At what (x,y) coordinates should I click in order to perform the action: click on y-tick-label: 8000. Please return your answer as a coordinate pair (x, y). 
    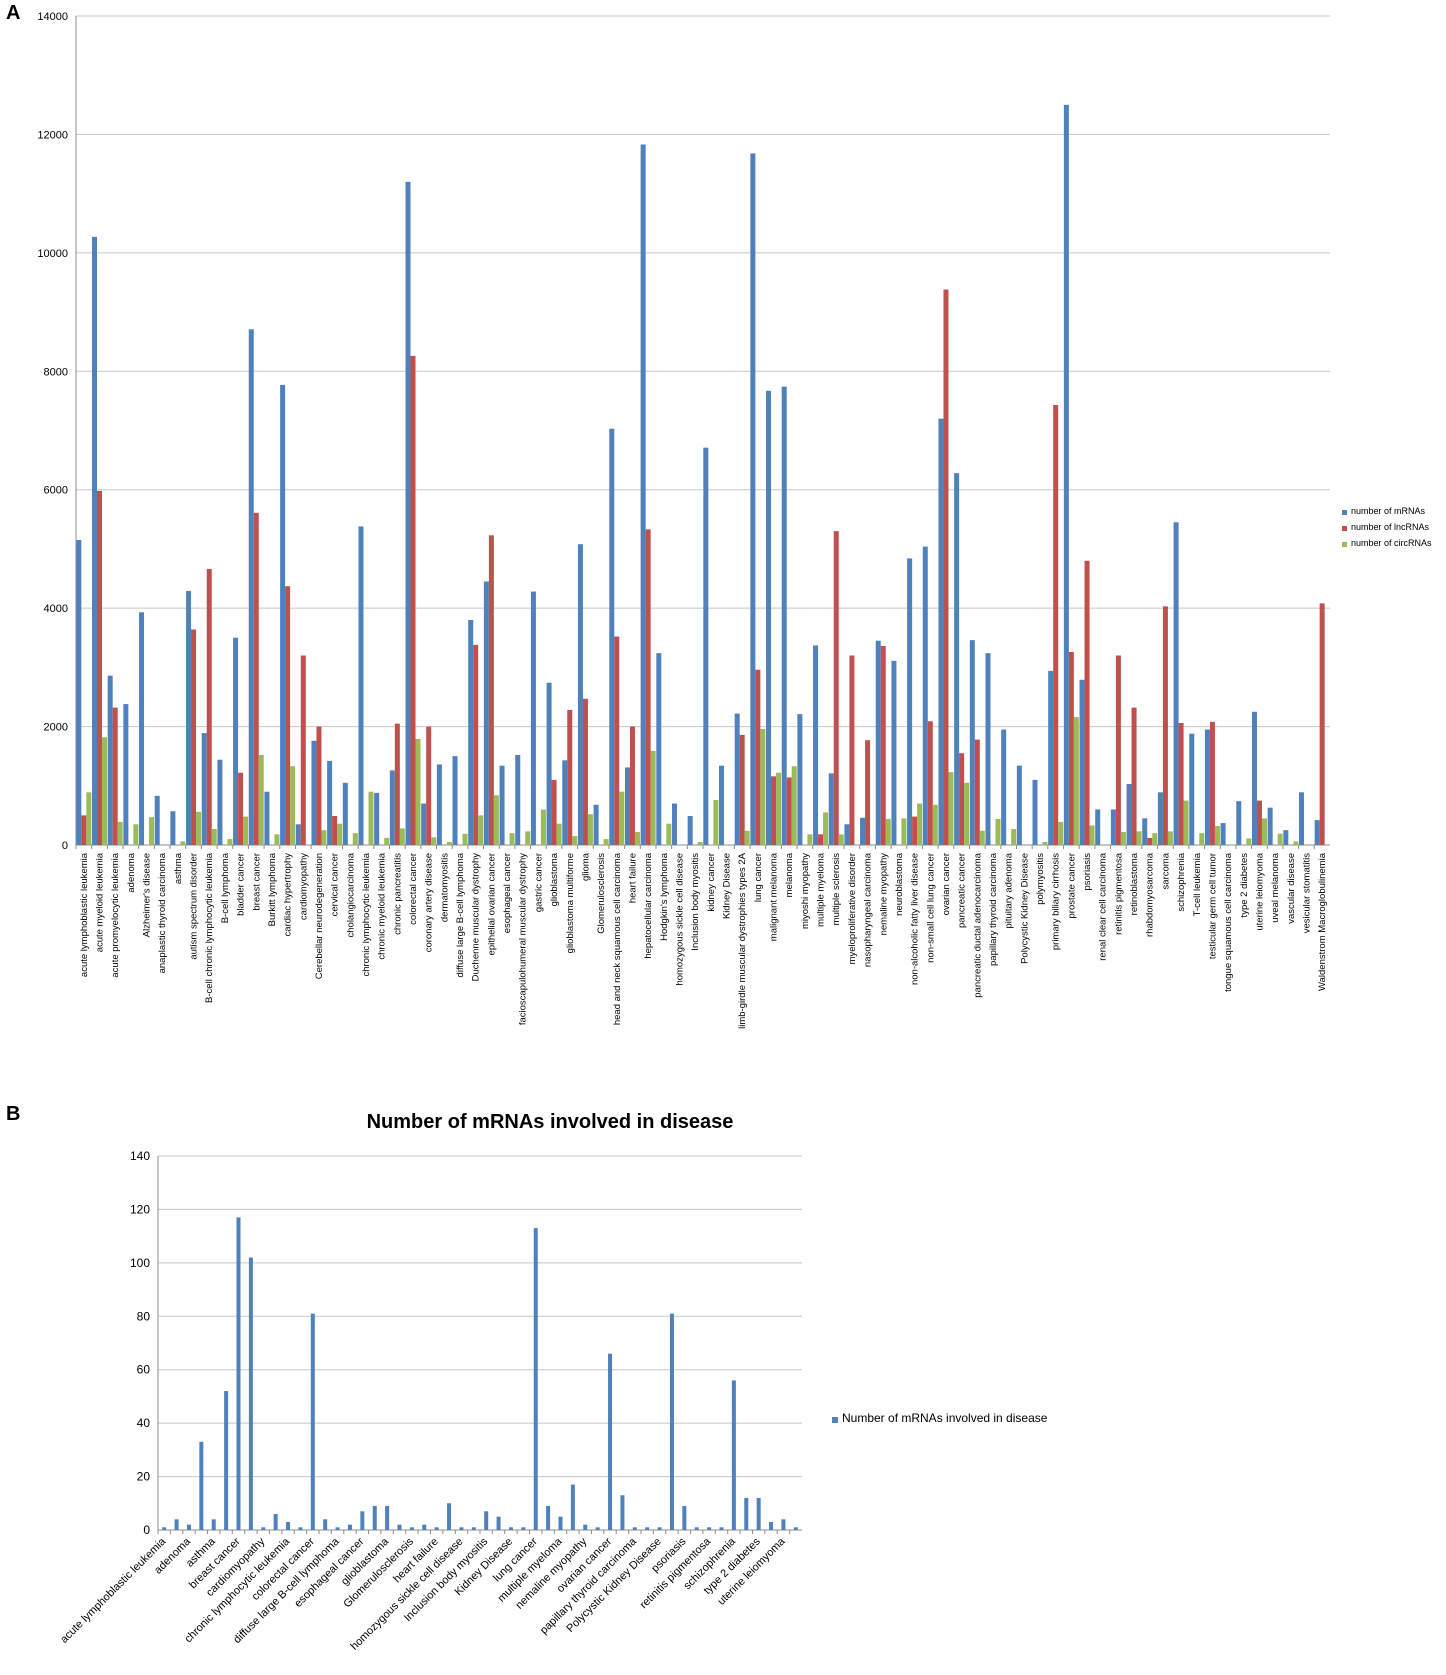
    Looking at the image, I should click on (56, 372).